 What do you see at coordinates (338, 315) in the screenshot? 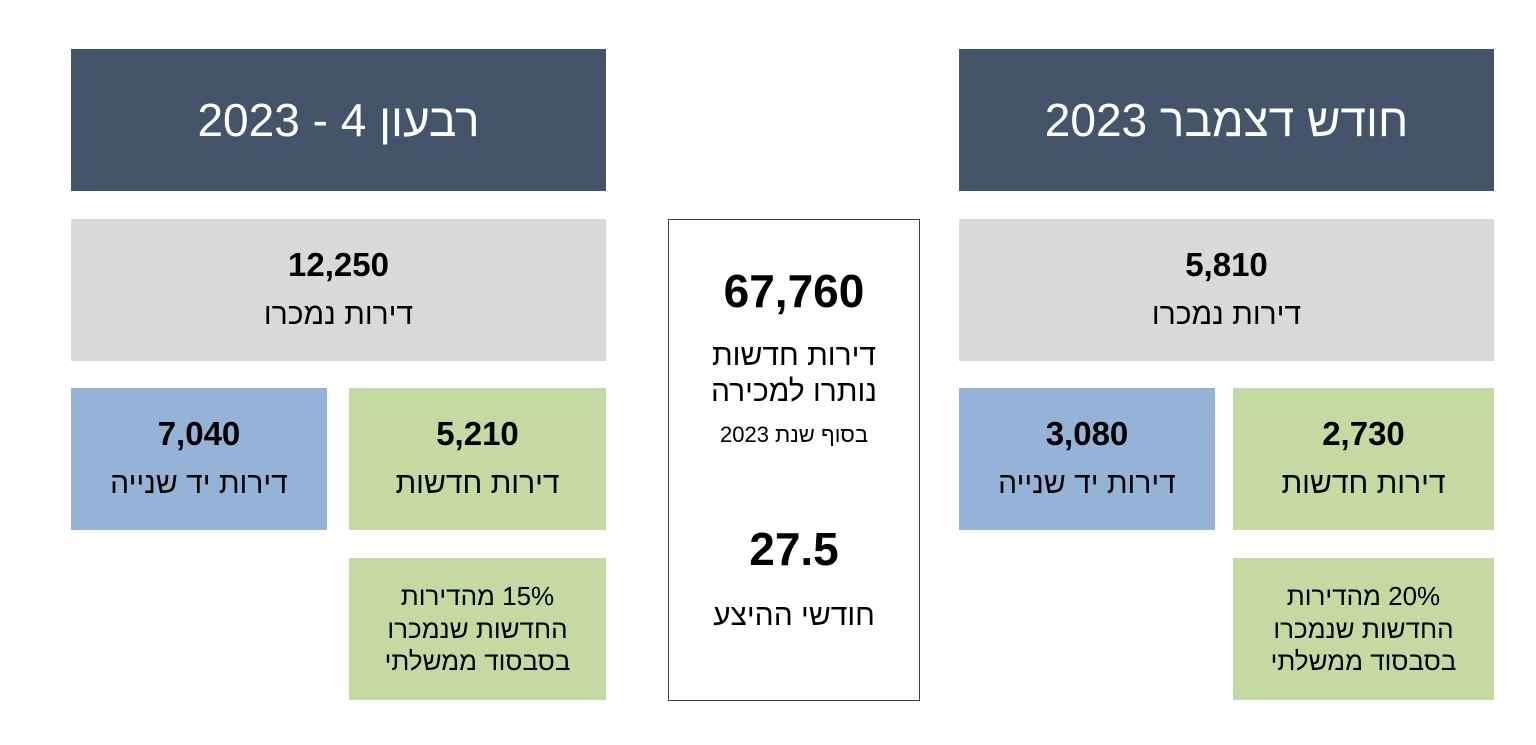
I see `q4-sold-label: דירות נמכרו` at bounding box center [338, 315].